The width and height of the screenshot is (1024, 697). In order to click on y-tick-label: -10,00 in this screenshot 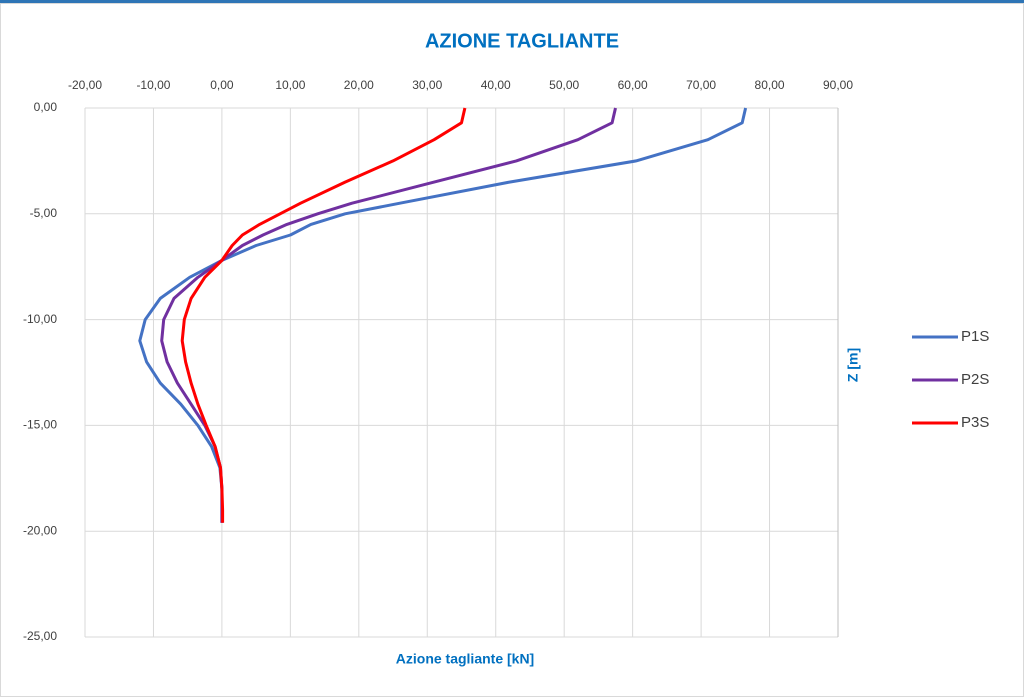, I will do `click(40, 319)`.